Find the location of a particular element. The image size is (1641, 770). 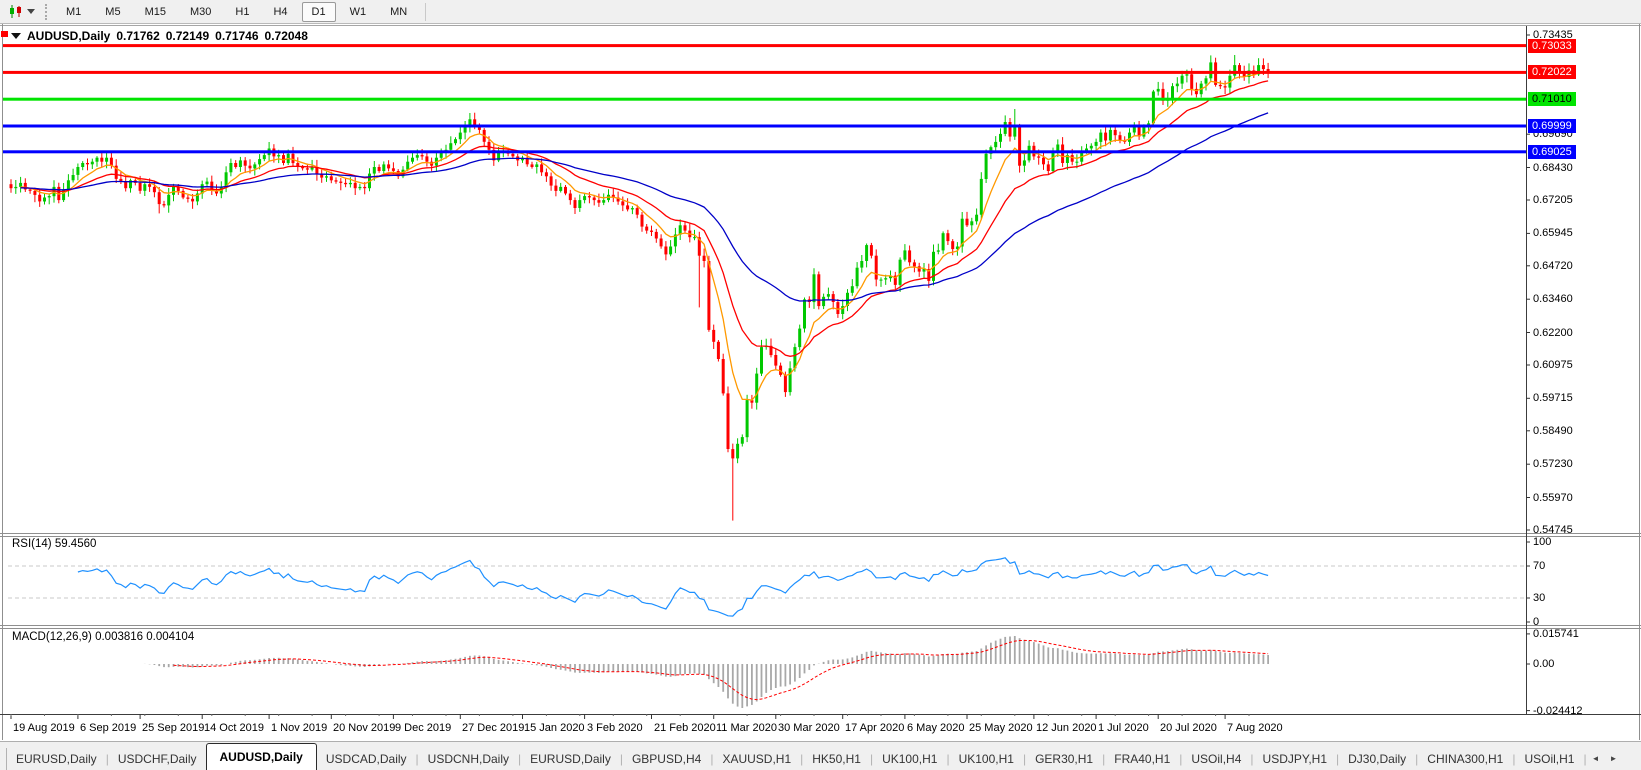

price-tick-label: 0.54745 is located at coordinates (1553, 530).